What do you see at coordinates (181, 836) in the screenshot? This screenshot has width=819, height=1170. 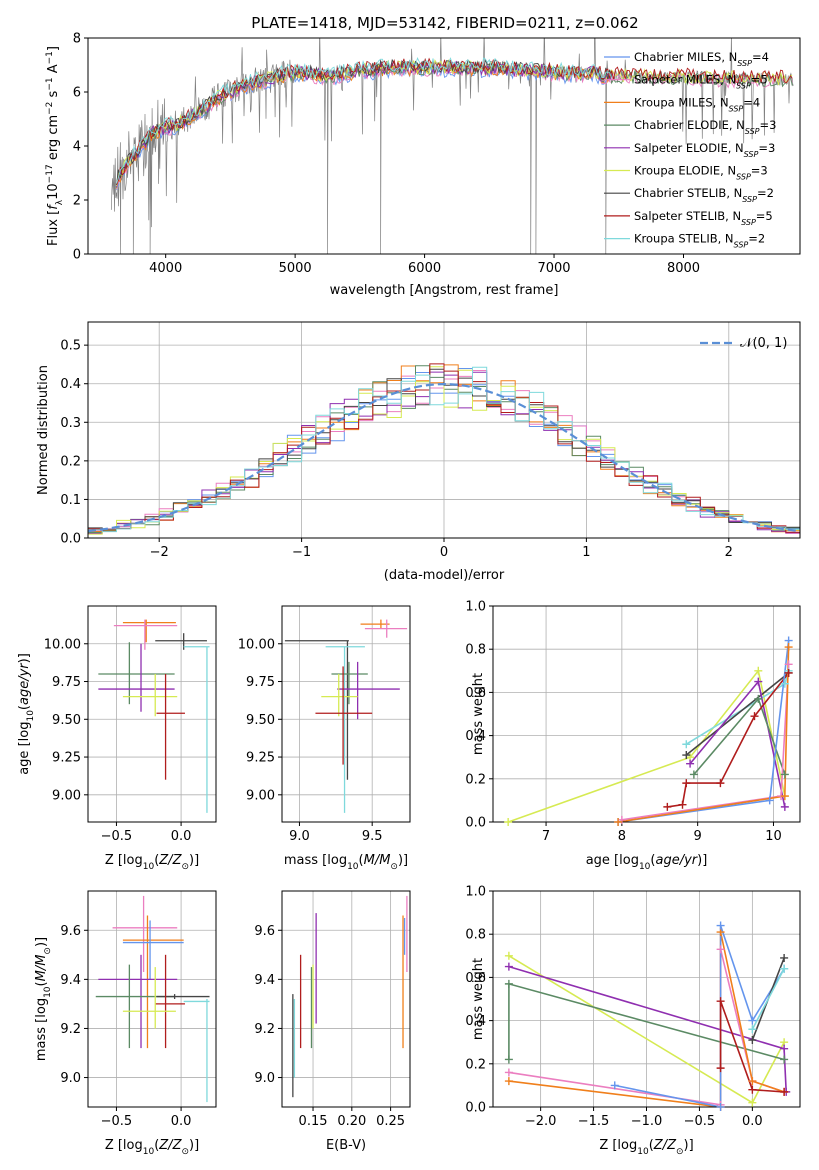 I see `x-tick-label: 0.0` at bounding box center [181, 836].